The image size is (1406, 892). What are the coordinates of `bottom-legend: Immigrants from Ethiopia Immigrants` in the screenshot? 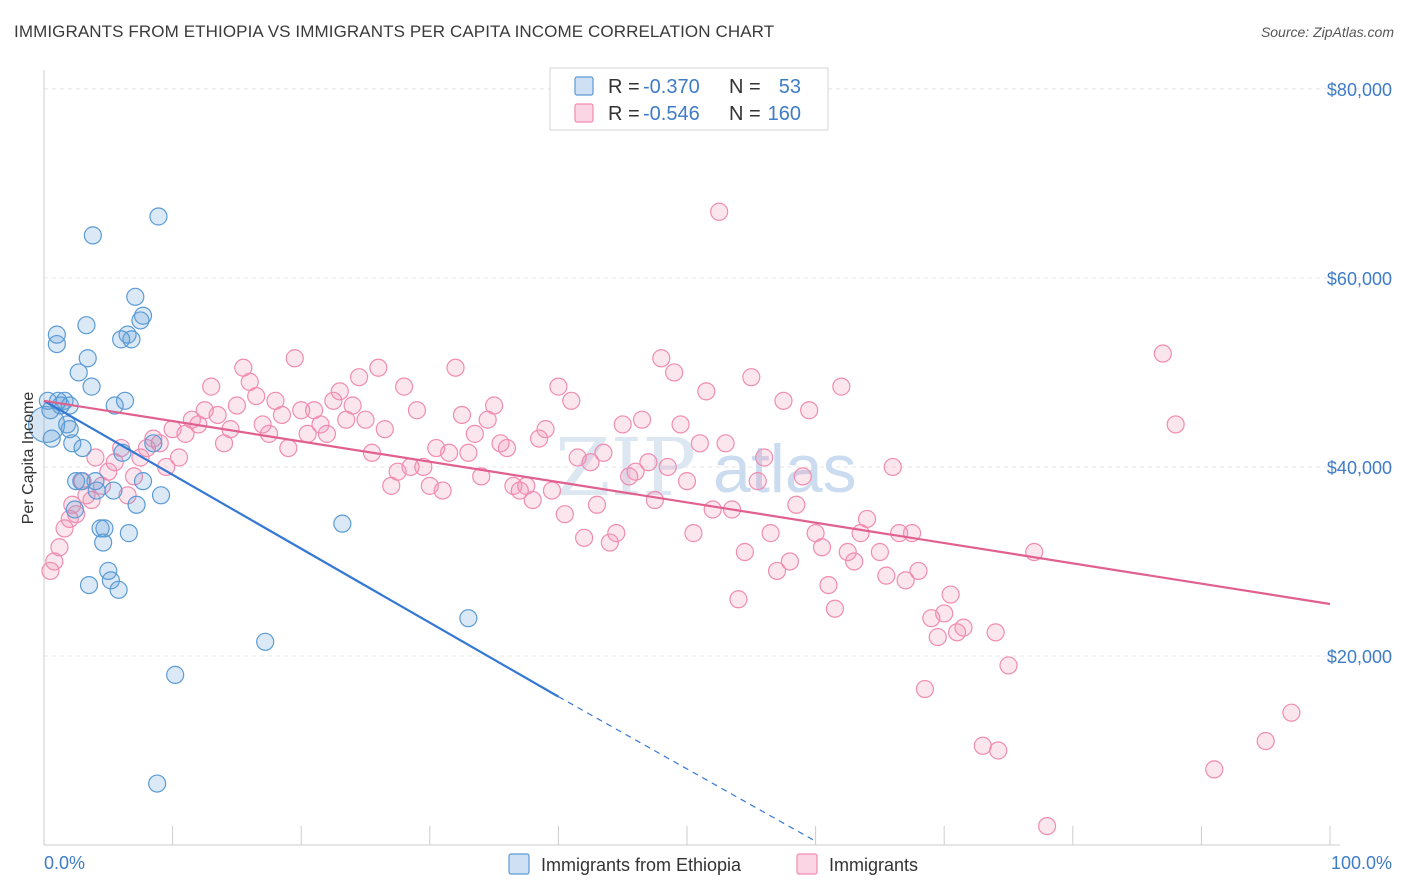 It's located at (713, 864).